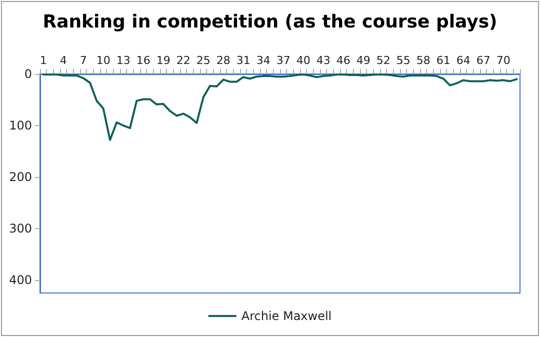 Image resolution: width=540 pixels, height=337 pixels. I want to click on x-tick-label: 10, so click(103, 60).